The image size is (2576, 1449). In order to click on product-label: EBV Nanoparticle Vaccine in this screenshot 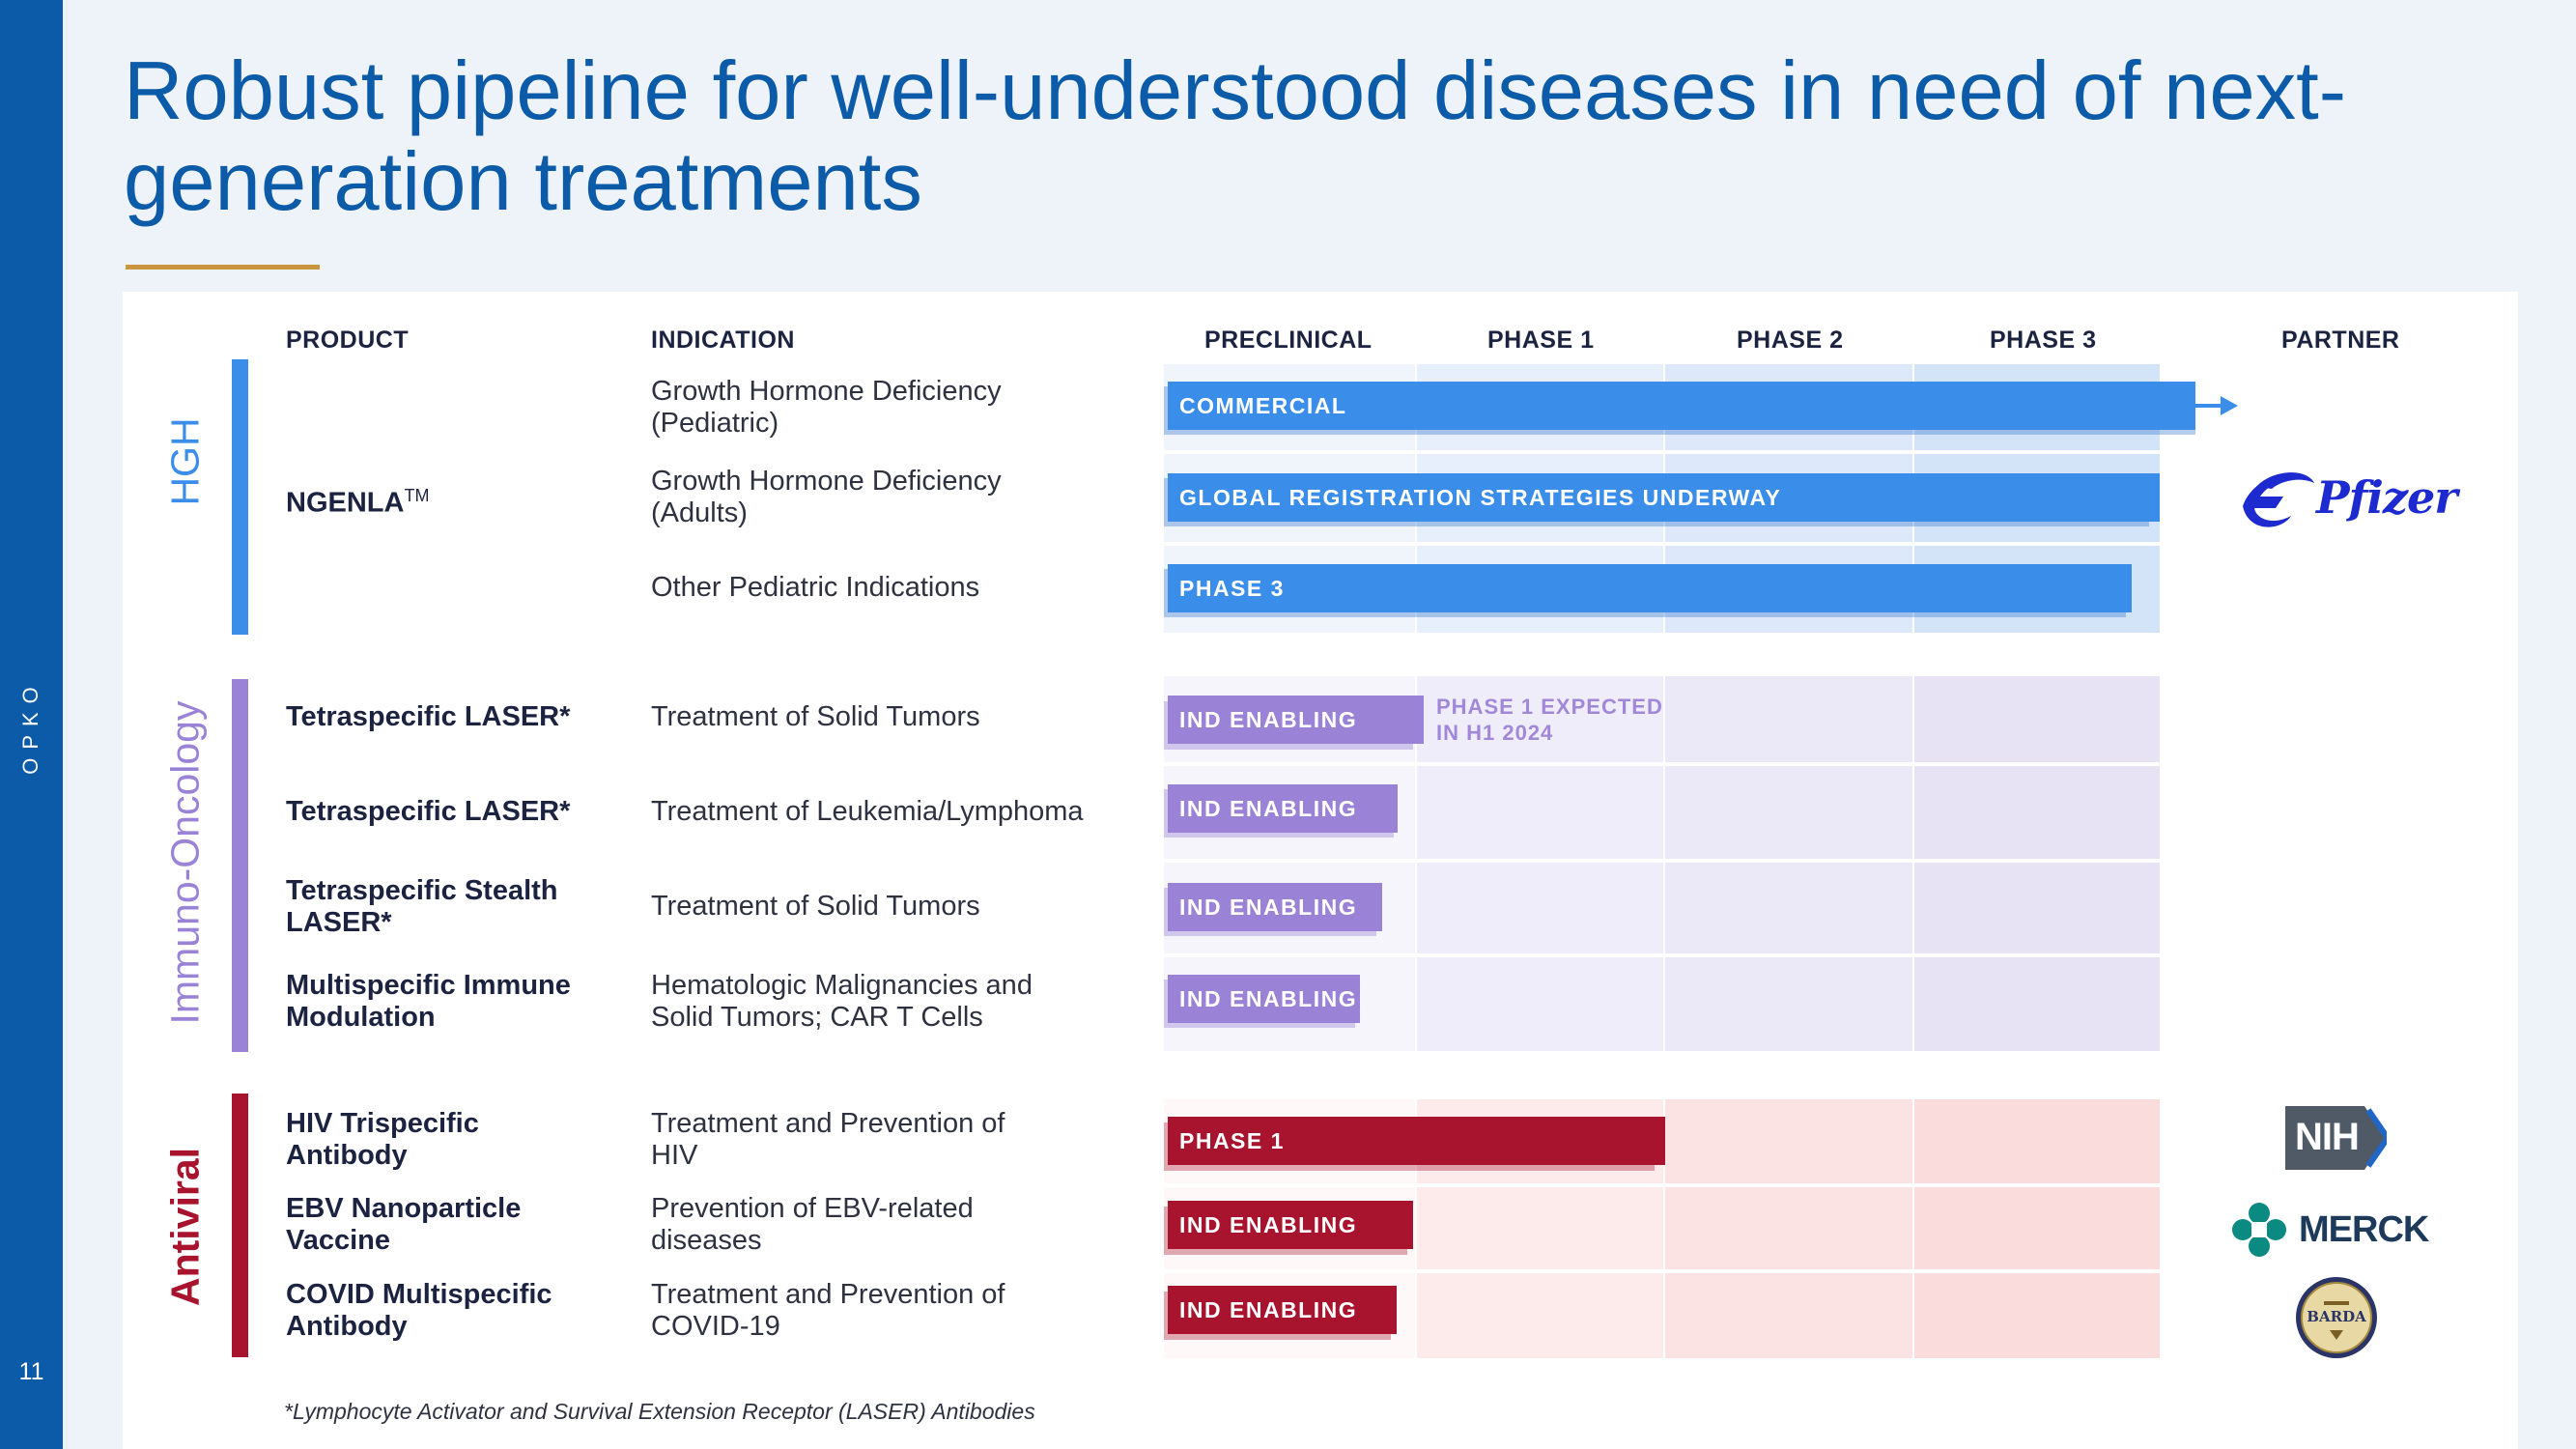, I will do `click(404, 1224)`.